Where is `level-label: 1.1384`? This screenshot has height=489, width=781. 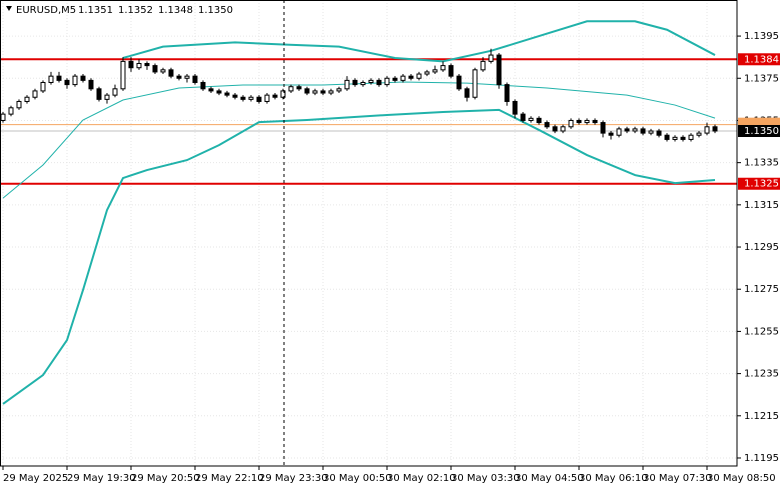 level-label: 1.1384 is located at coordinates (761, 59).